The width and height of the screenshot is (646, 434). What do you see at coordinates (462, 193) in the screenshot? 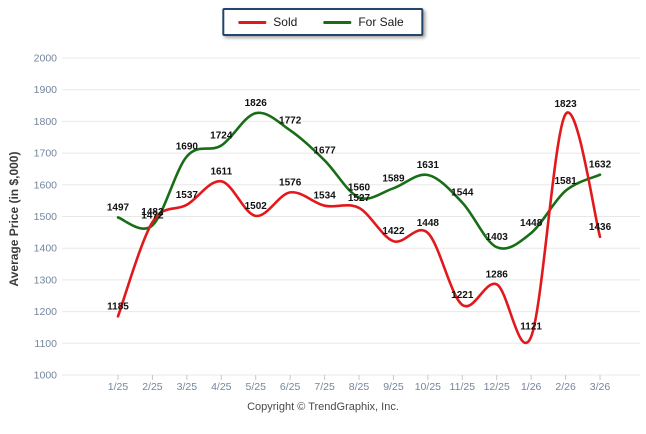
I see `for-sale-data-label: 1544` at bounding box center [462, 193].